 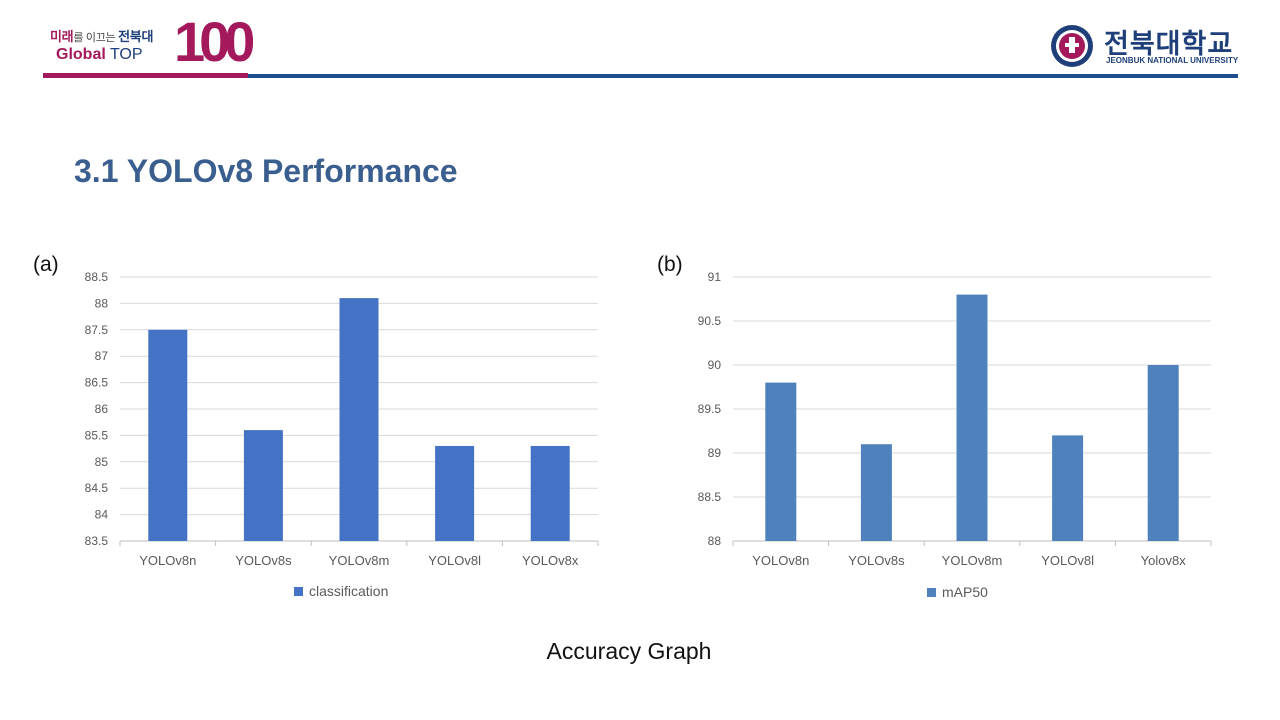 What do you see at coordinates (629, 651) in the screenshot?
I see `figure-caption: Accuracy Graph` at bounding box center [629, 651].